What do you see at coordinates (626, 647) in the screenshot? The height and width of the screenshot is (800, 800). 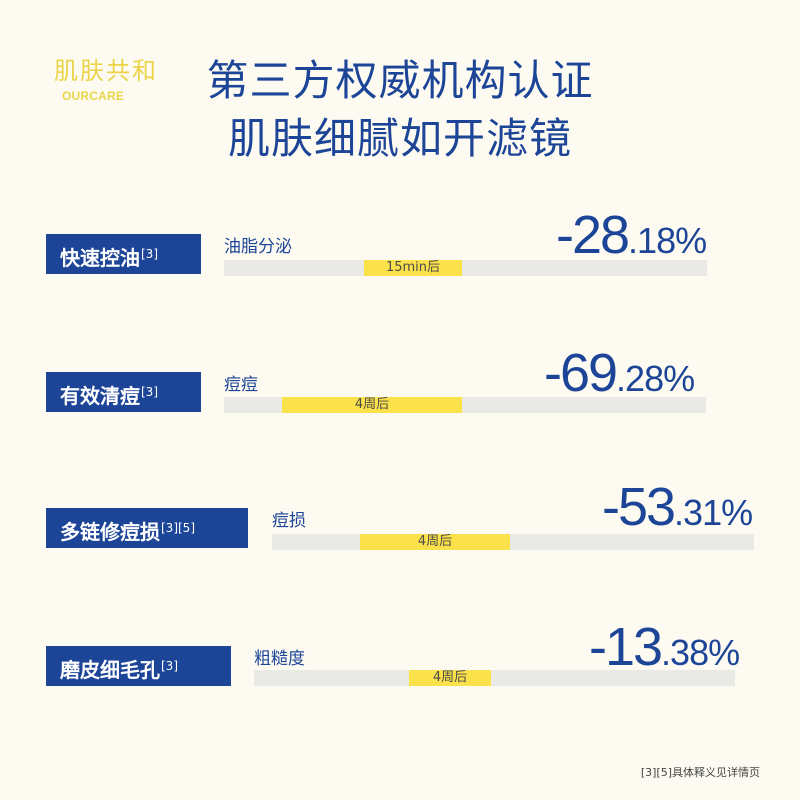 I see `improvement-value-int: -13` at bounding box center [626, 647].